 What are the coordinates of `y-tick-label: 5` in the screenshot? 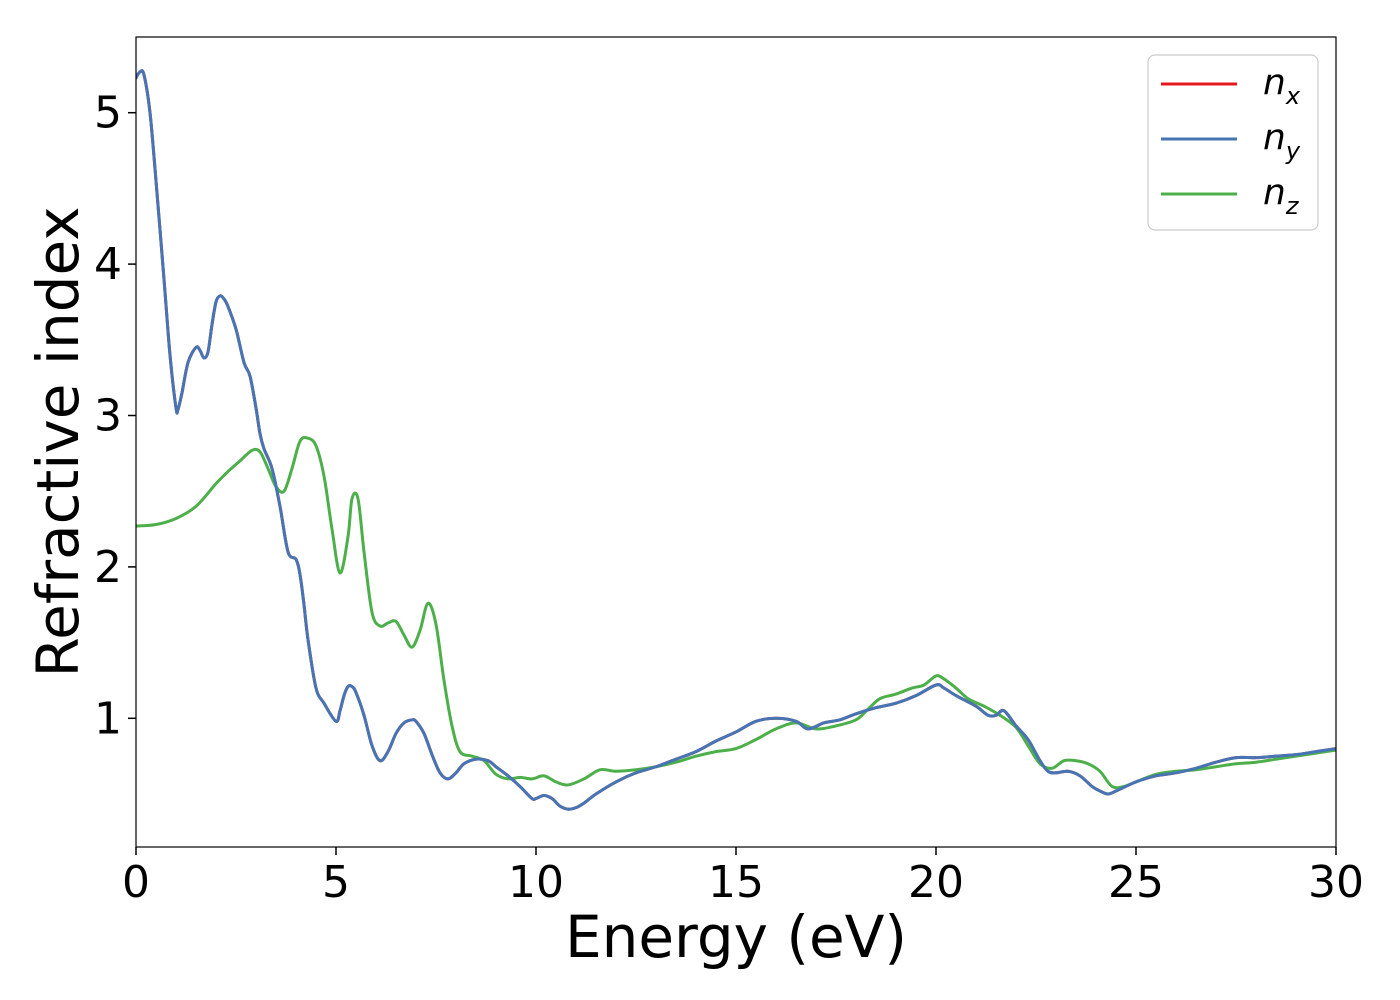 It's located at (108, 113).